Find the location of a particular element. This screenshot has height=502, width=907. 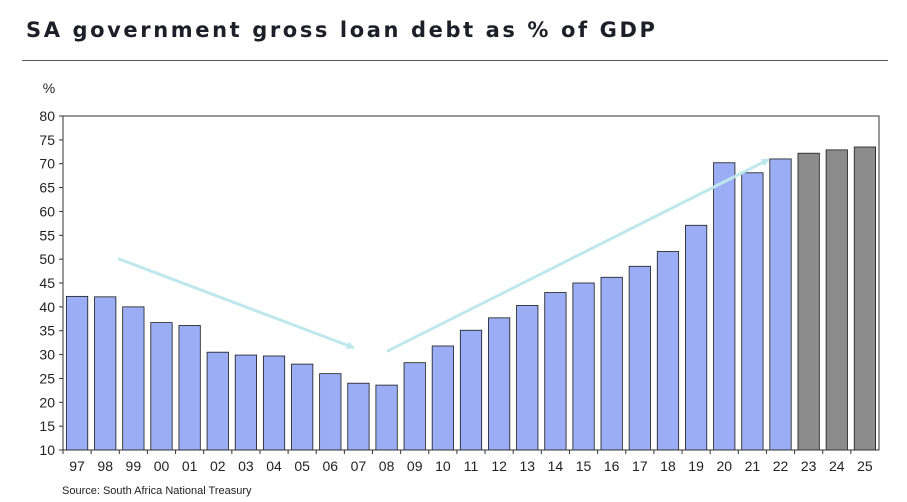

x-tick-label-03: 03 is located at coordinates (246, 466).